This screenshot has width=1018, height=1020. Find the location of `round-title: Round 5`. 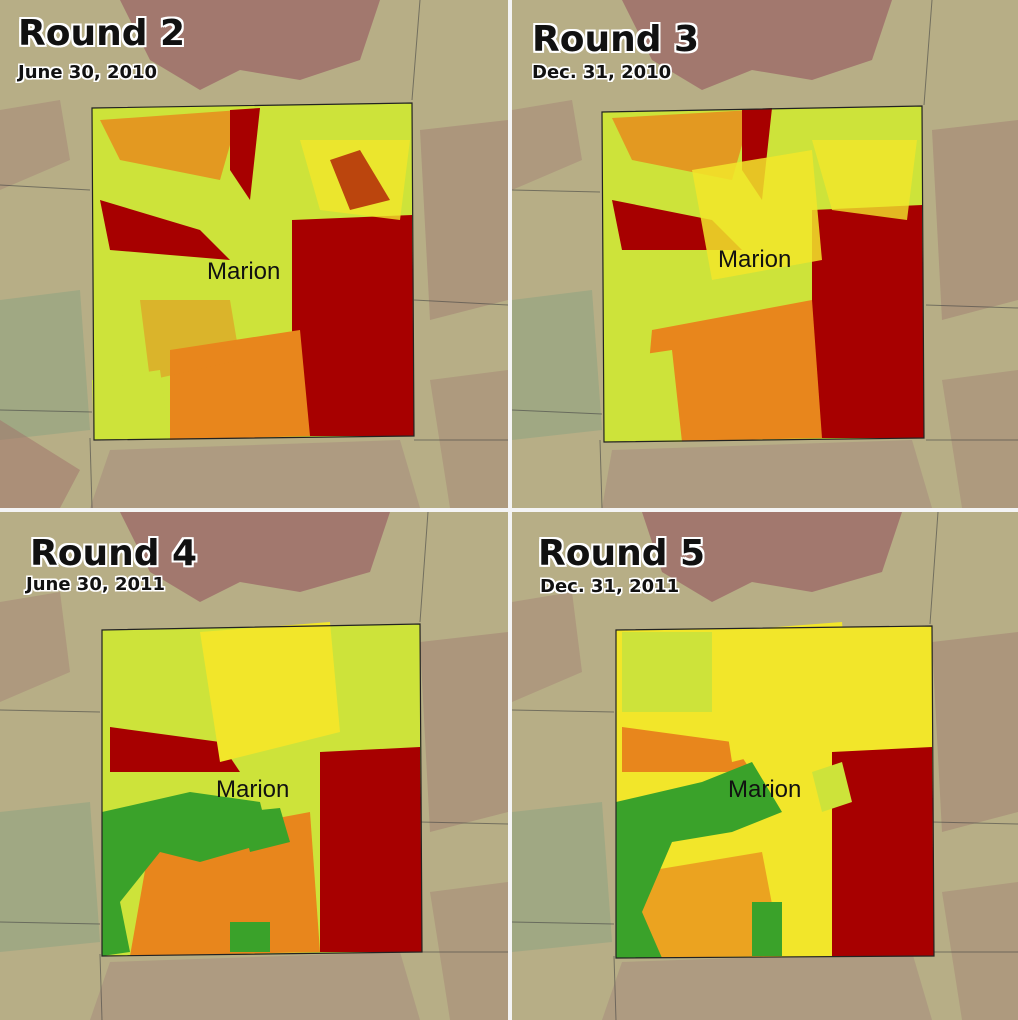

round-title: Round 5 is located at coordinates (622, 553).